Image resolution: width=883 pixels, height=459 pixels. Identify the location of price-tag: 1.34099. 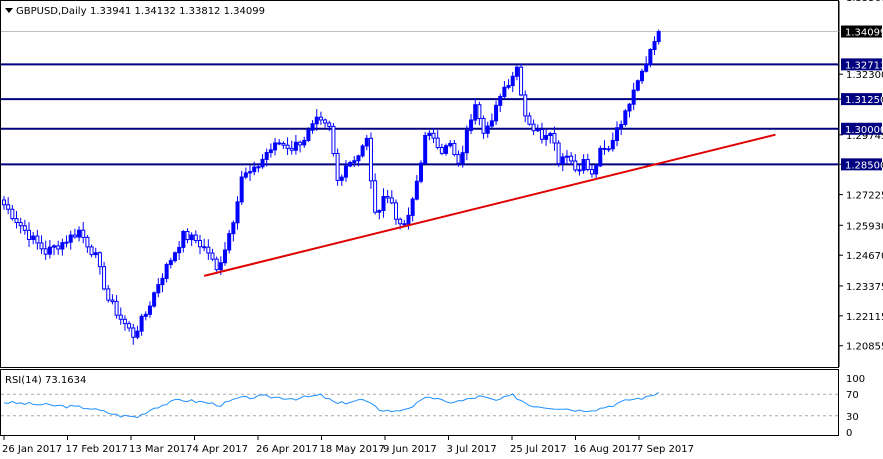
(862, 32).